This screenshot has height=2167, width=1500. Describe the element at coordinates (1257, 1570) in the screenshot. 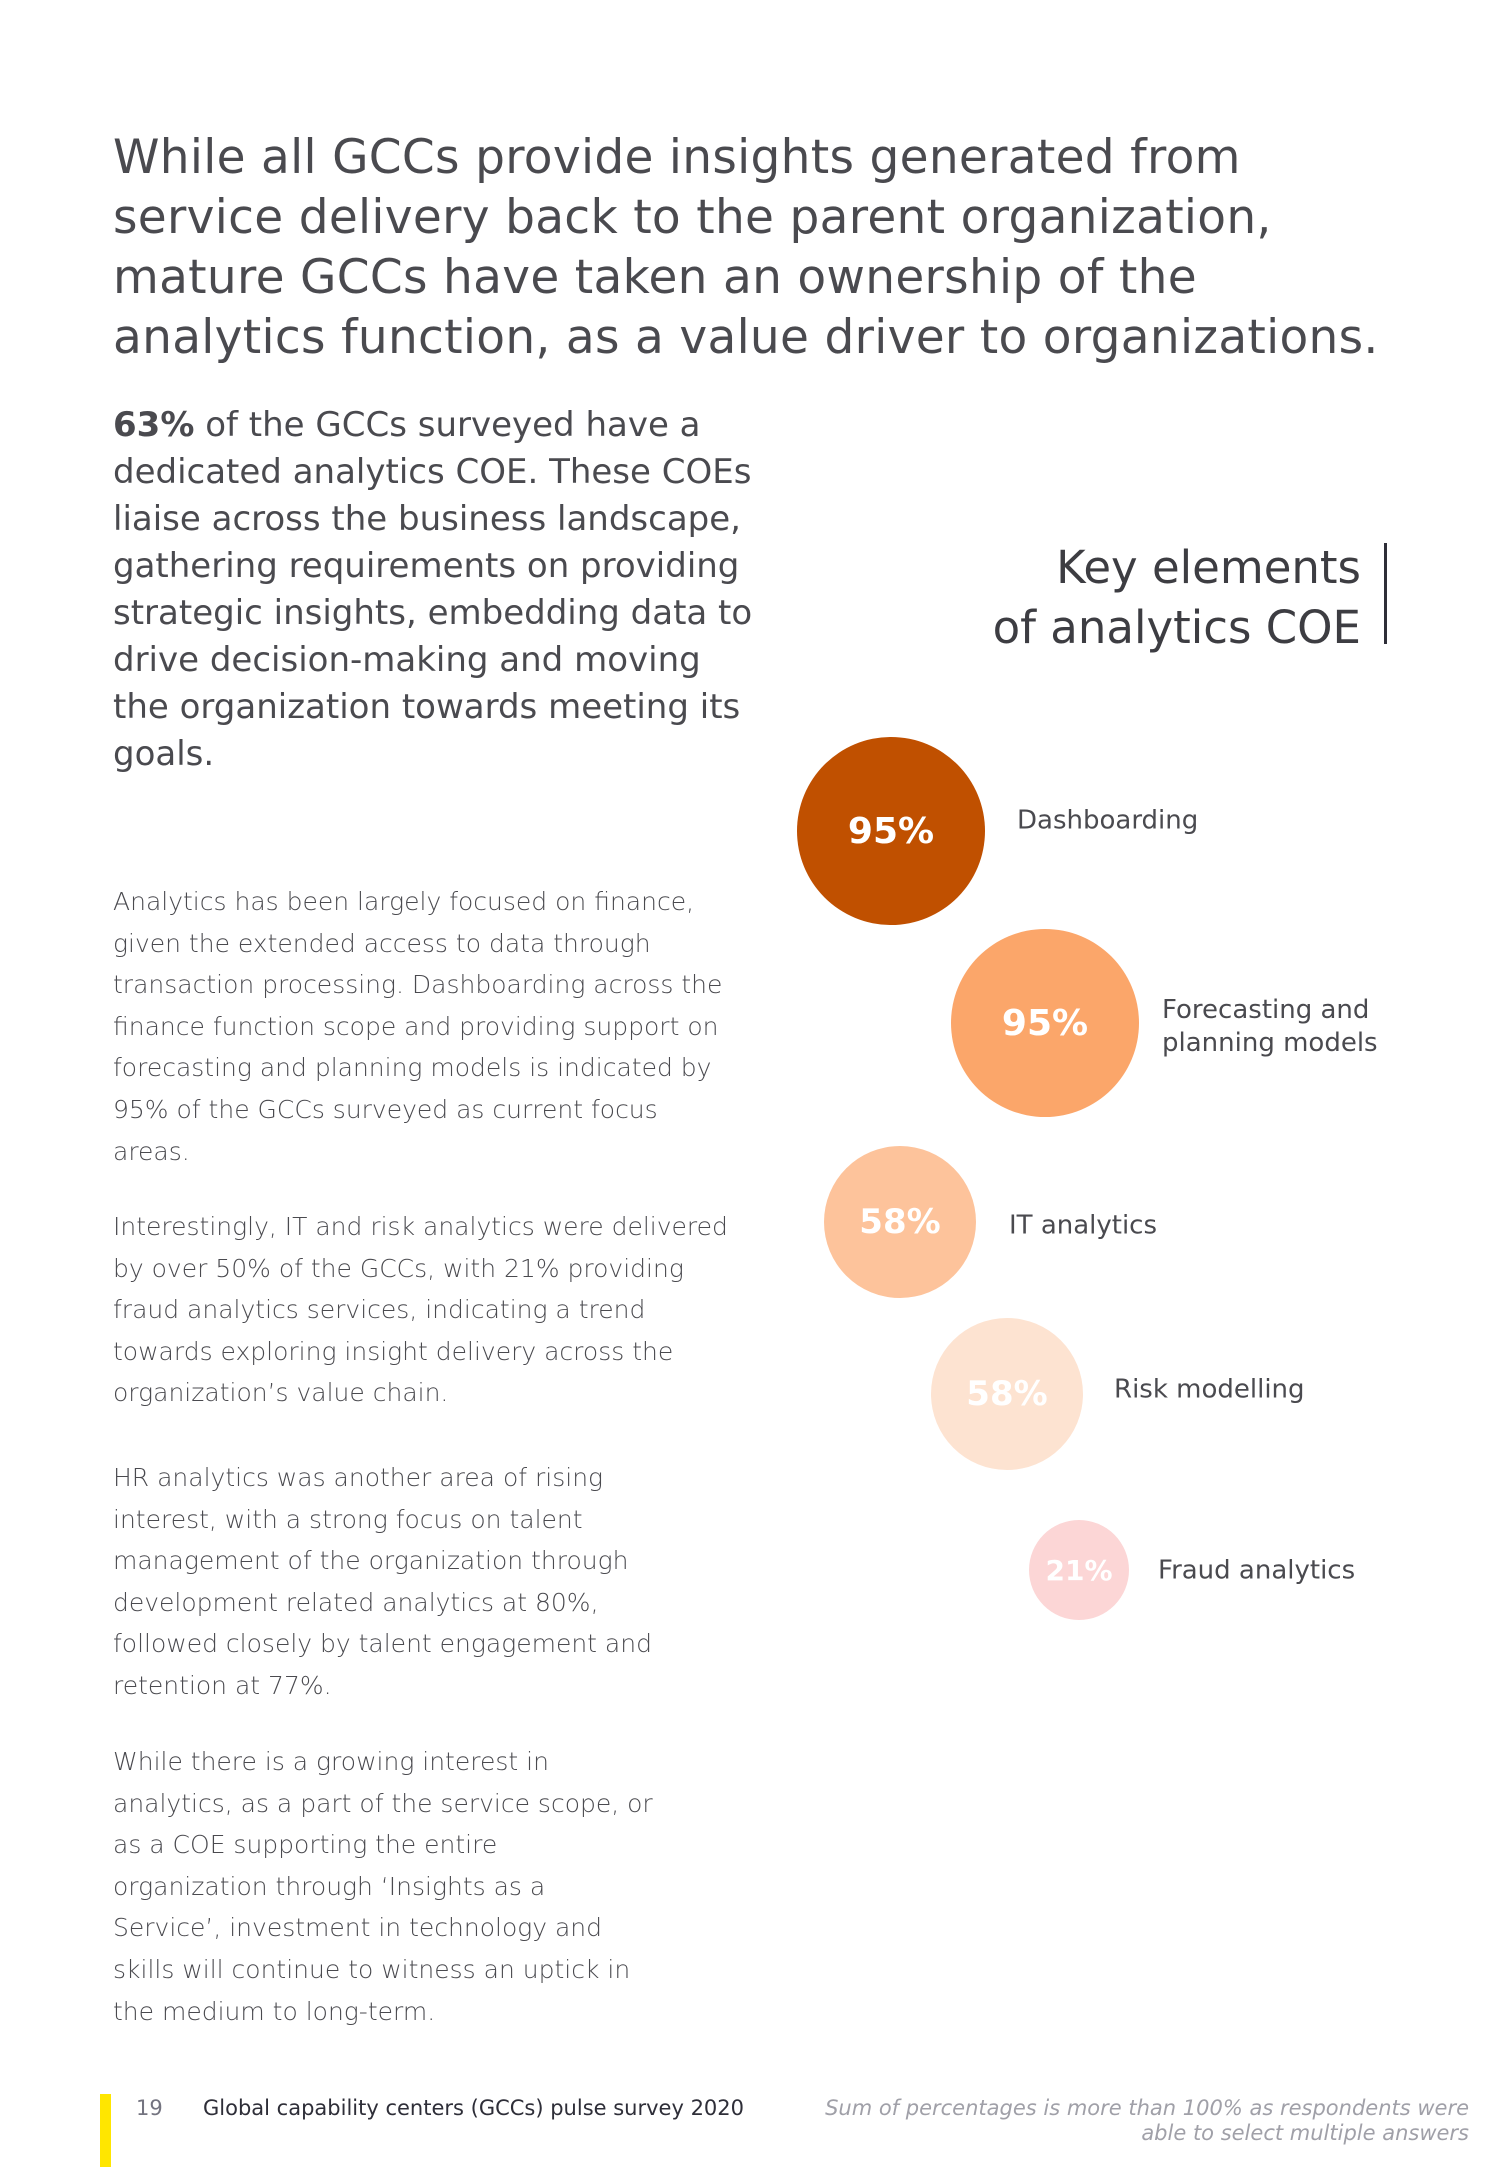

I see `bubble-label: Fraud analytics` at that location.